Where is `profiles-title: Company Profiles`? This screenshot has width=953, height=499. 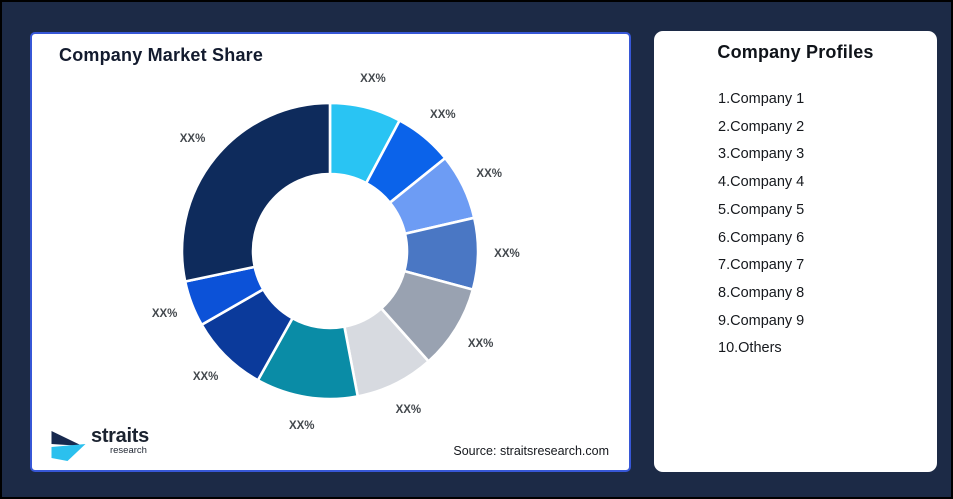 profiles-title: Company Profiles is located at coordinates (795, 52).